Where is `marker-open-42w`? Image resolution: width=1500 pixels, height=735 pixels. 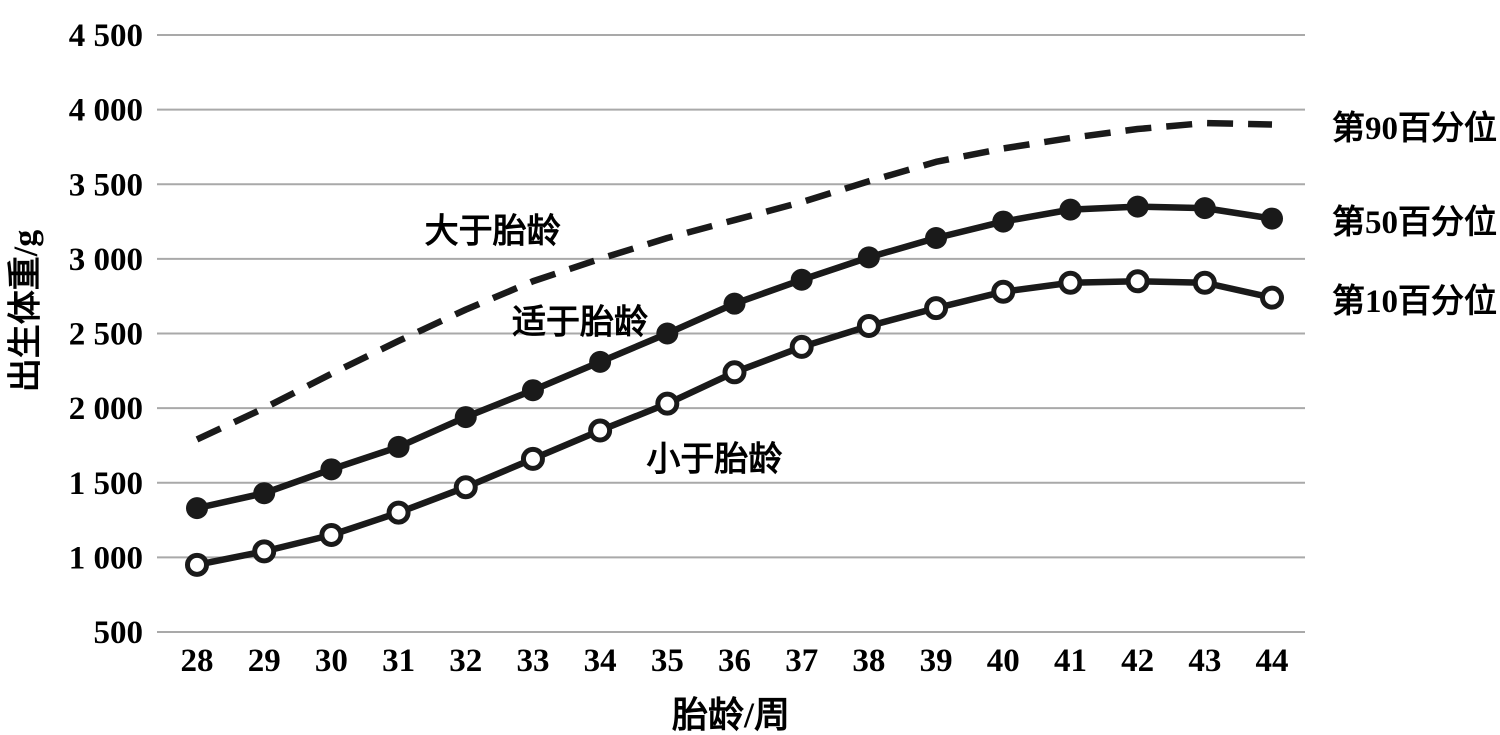 marker-open-42w is located at coordinates (1137, 281).